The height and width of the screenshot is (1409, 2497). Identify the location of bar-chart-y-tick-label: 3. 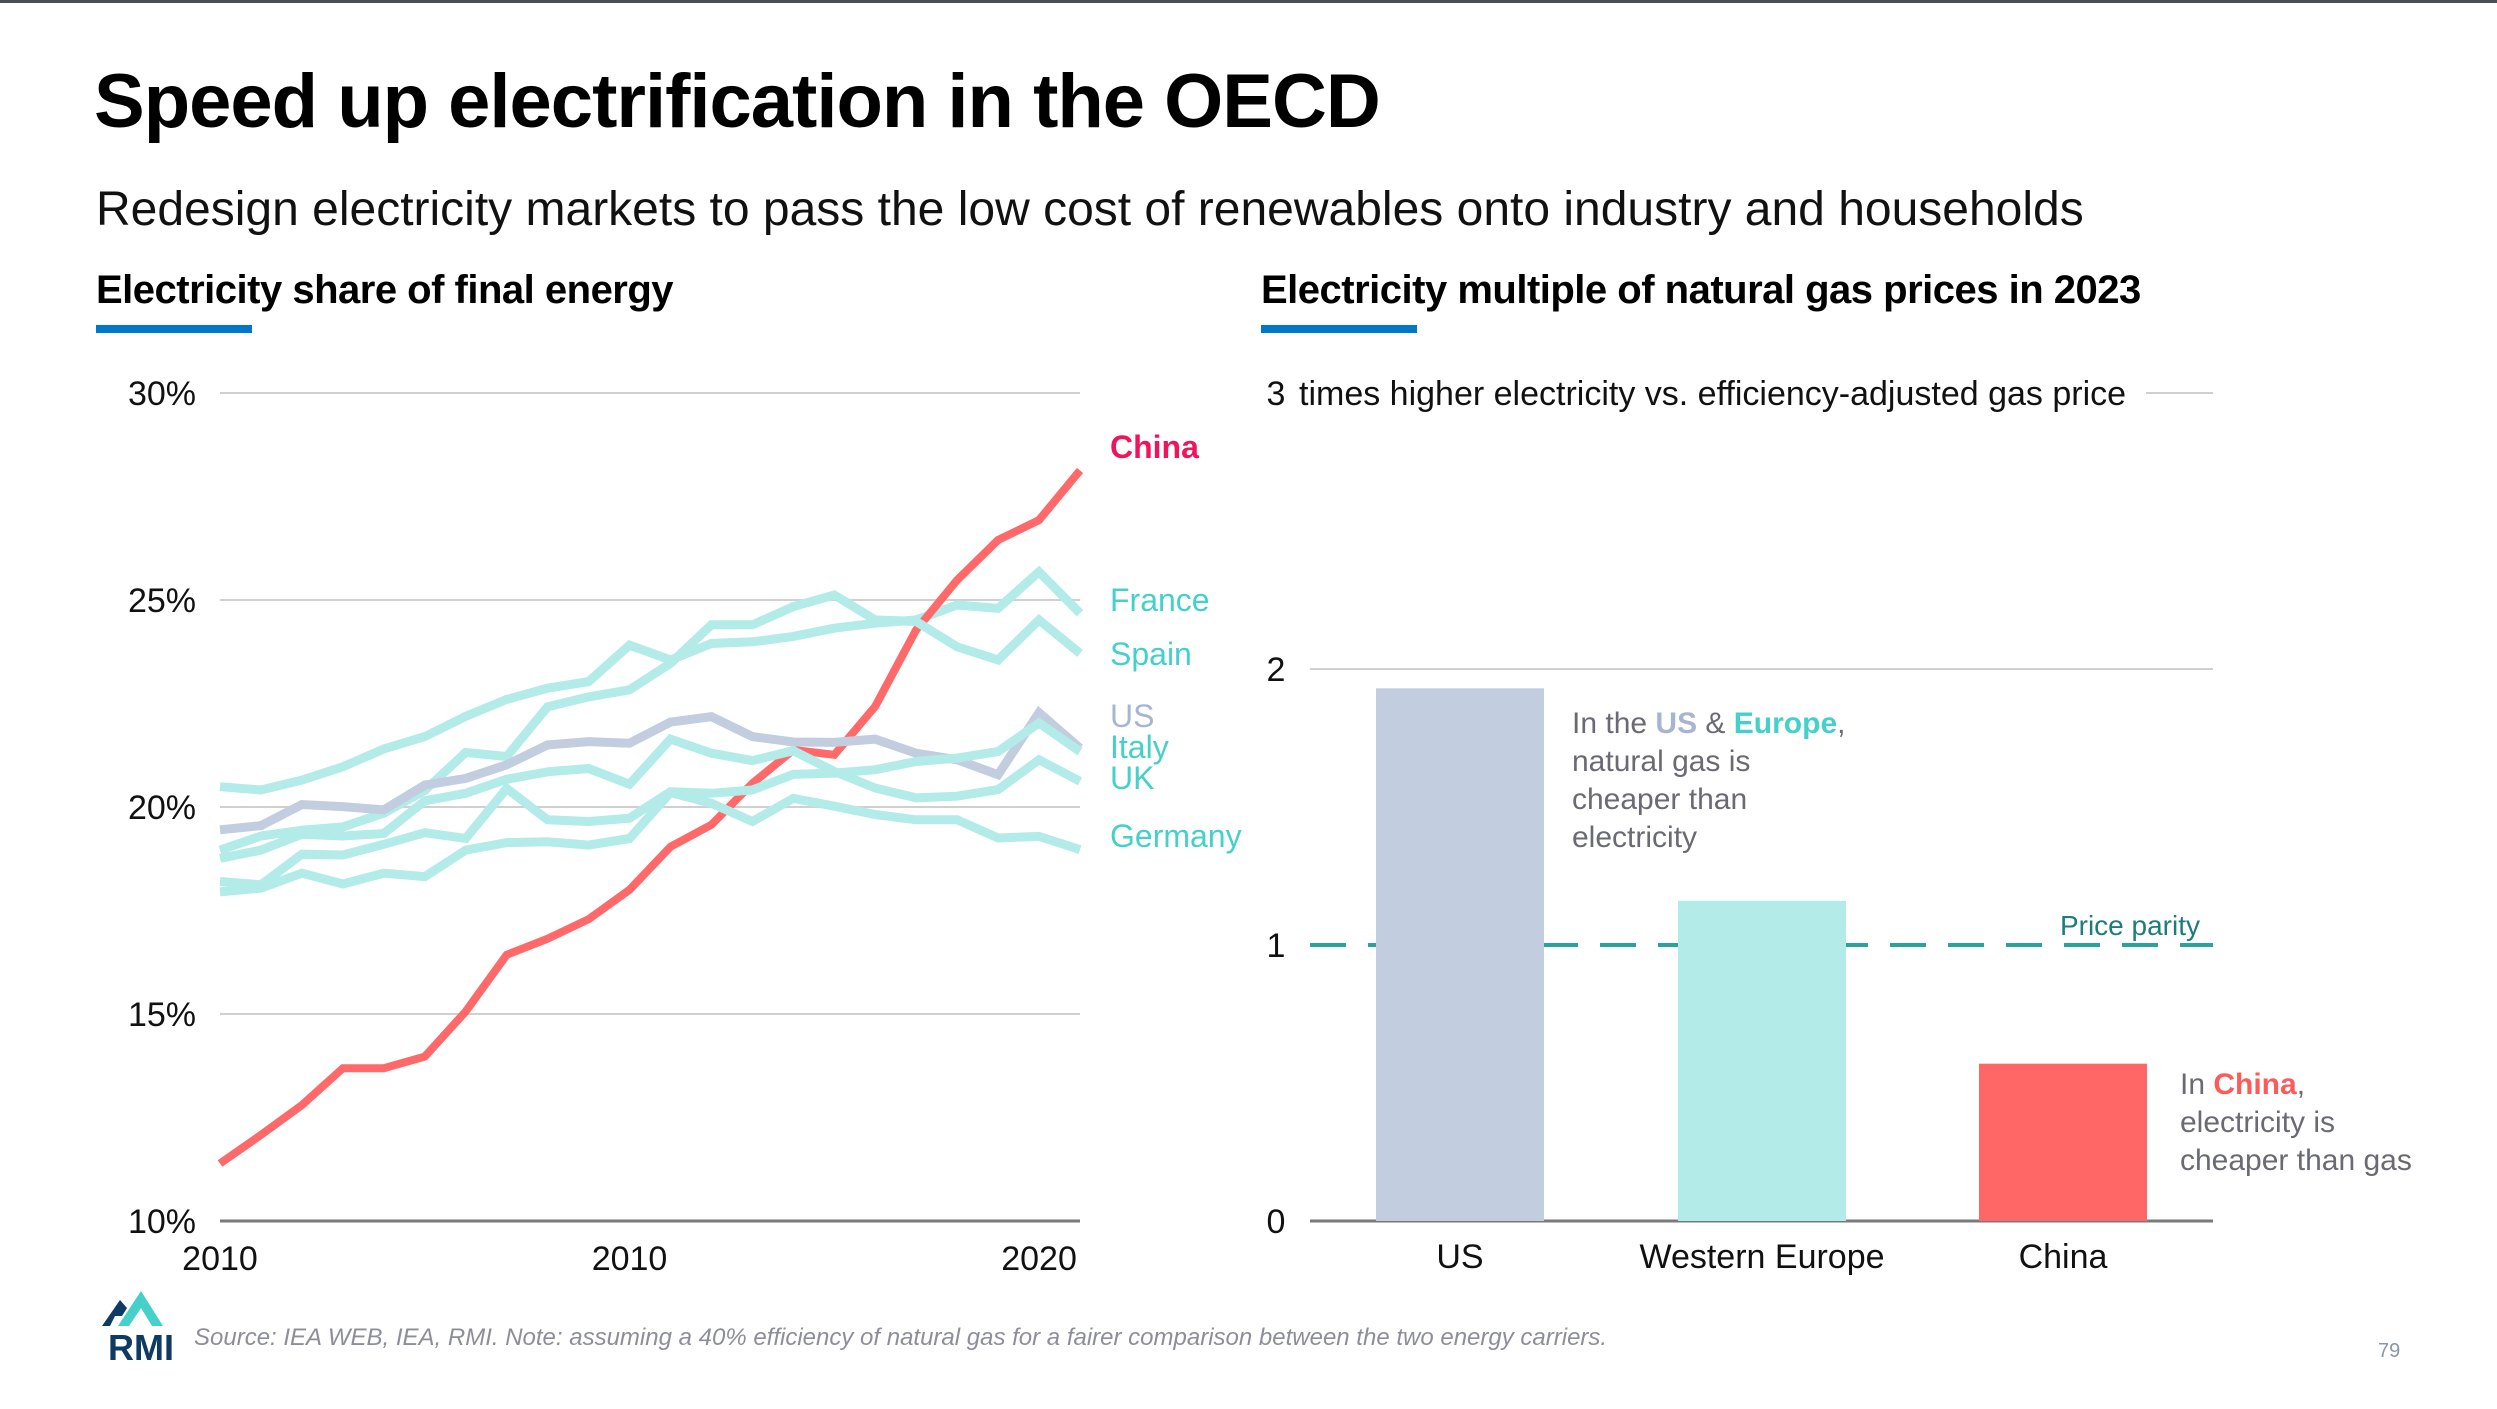
(1276, 394).